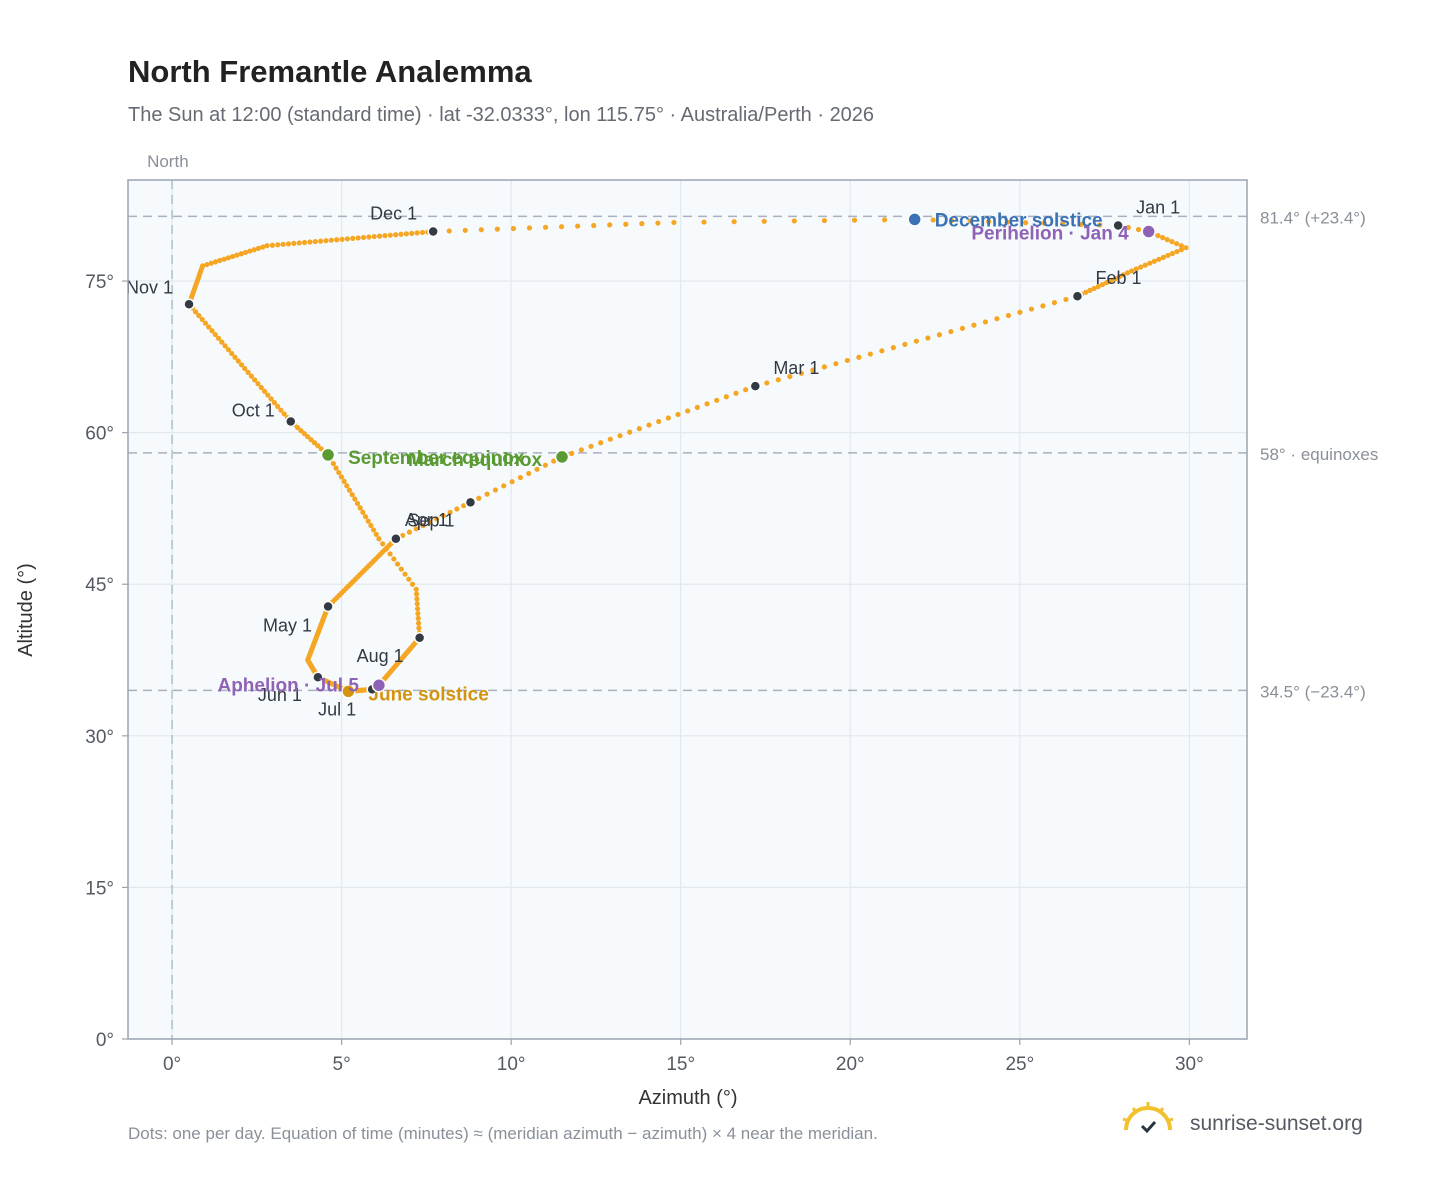 Image resolution: width=1448 pixels, height=1188 pixels. I want to click on month-marker-label: Dec 1, so click(393, 214).